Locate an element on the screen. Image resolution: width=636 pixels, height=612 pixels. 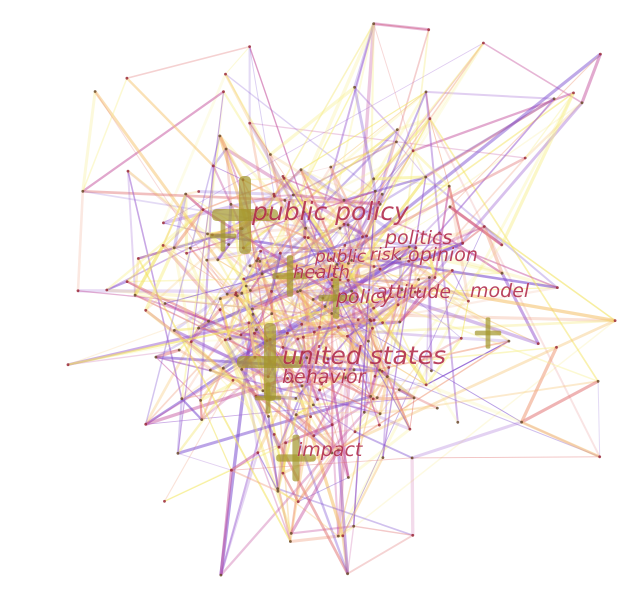
node-label-opinion: opinion is located at coordinates (443, 255).